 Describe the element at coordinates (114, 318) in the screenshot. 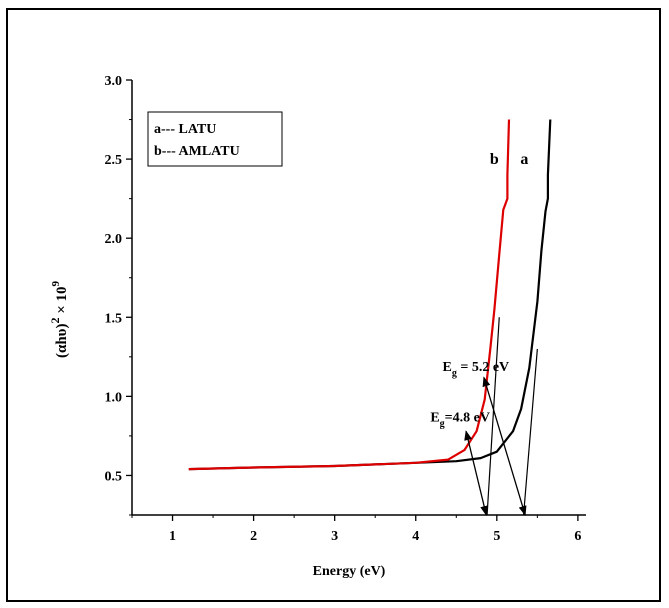

I see `y-tick-label: 1.5` at that location.